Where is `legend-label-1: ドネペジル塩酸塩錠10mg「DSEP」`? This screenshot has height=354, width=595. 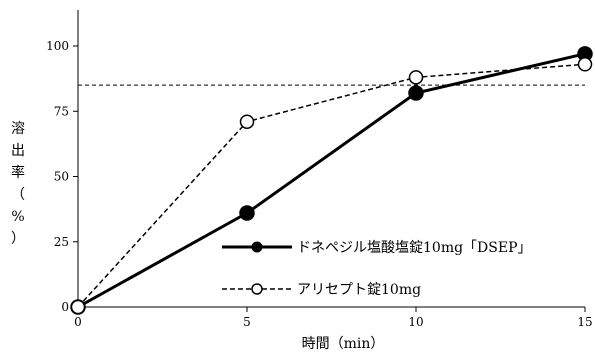
legend-label-1: ドネペジル塩酸塩錠10mg「DSEP」 is located at coordinates (414, 248).